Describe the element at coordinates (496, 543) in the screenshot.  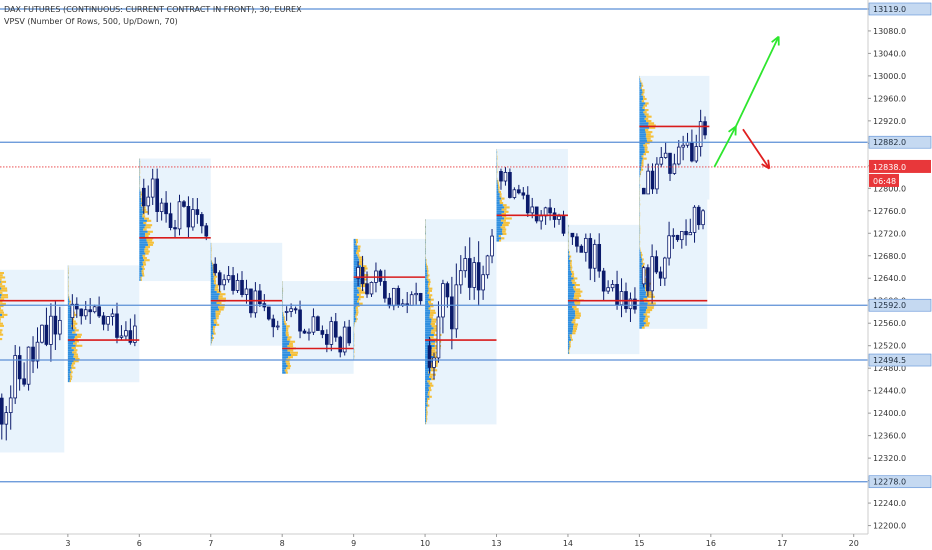
I see `time-tick-label: 13` at that location.